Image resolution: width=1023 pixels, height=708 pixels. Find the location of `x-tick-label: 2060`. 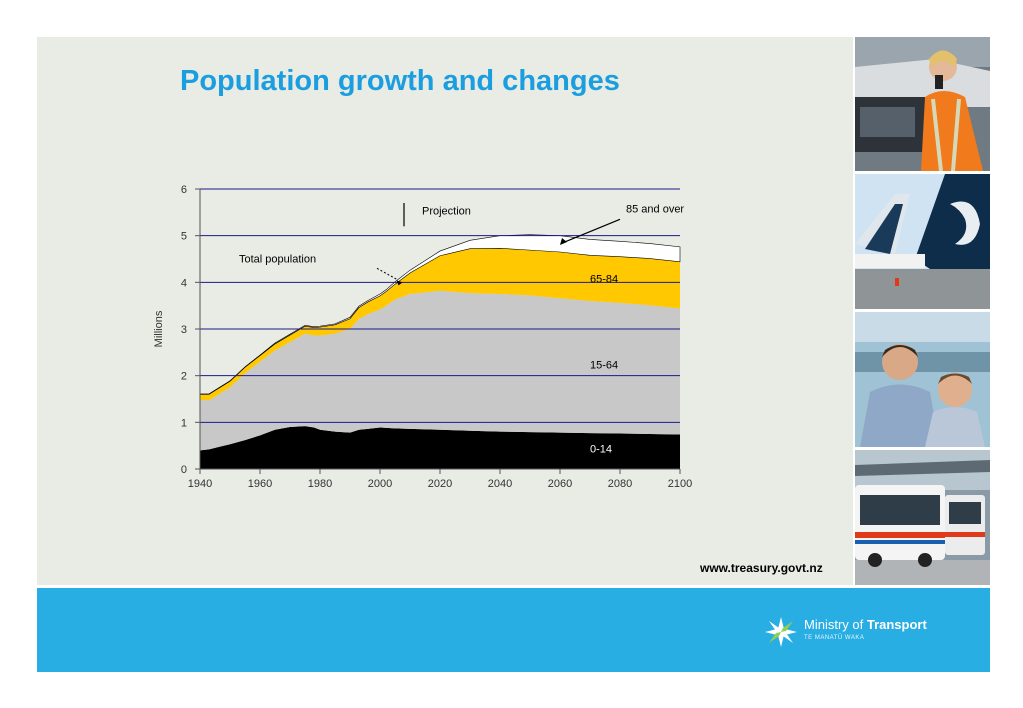

x-tick-label: 2060 is located at coordinates (560, 484).